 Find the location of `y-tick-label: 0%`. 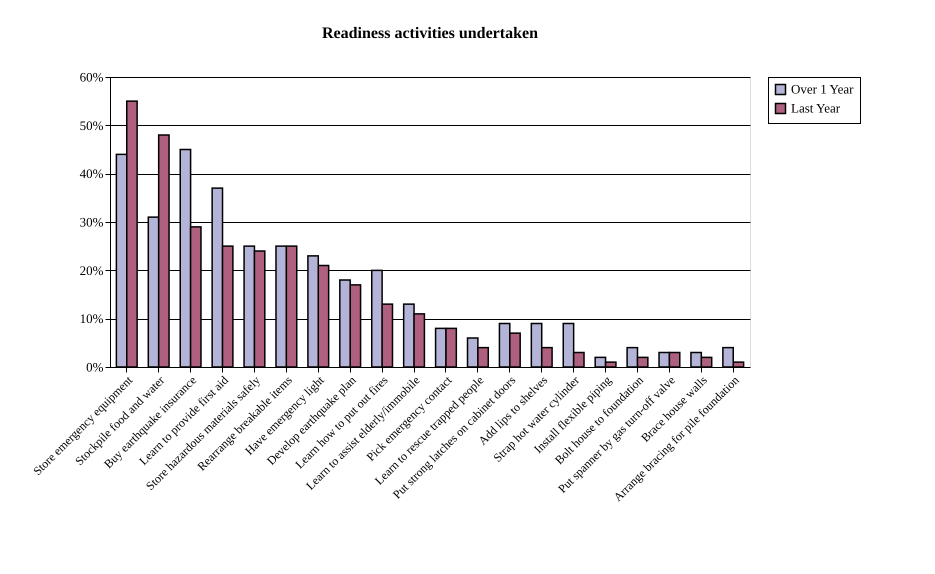

y-tick-label: 0% is located at coordinates (95, 367).